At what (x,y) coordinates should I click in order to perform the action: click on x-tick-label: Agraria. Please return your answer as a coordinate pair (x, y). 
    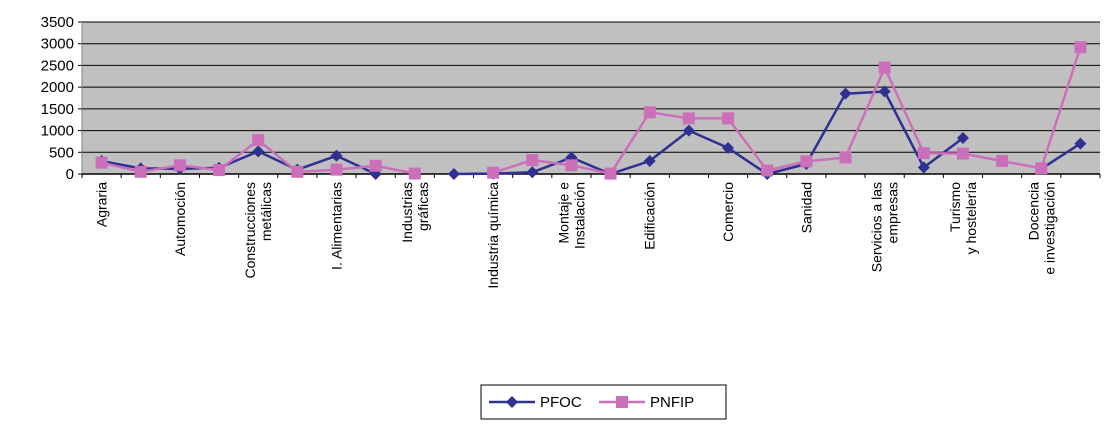
    Looking at the image, I should click on (102, 204).